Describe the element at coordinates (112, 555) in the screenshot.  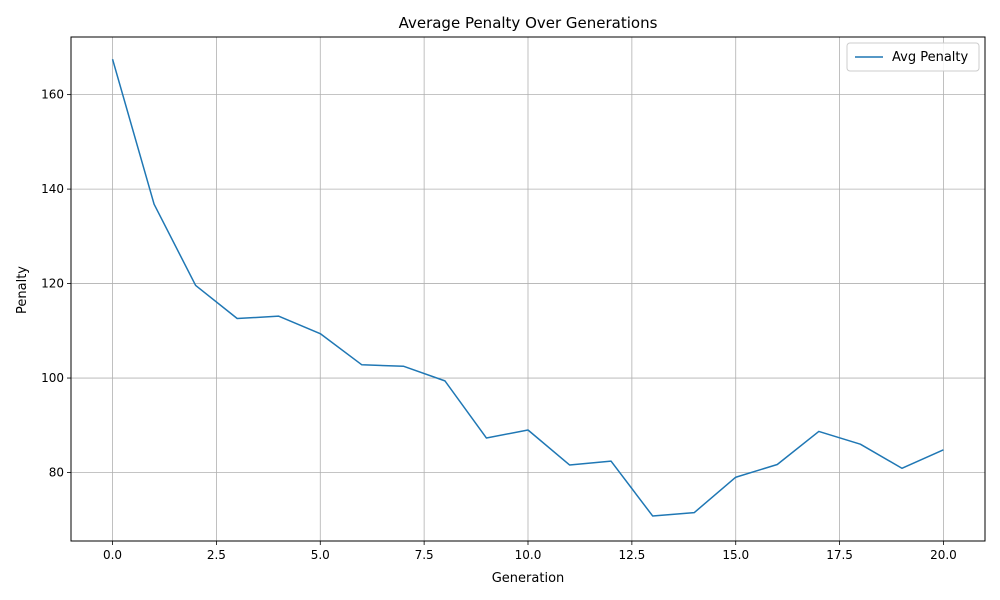
I see `x-tick-label: 0.0` at that location.